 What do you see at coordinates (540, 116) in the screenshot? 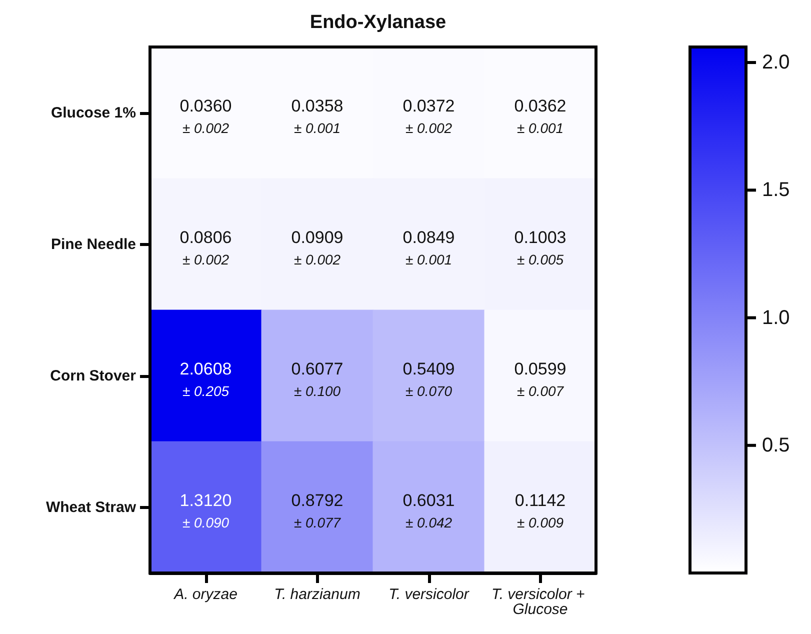
I see `data-label: 0.0362 ± 0.001` at bounding box center [540, 116].